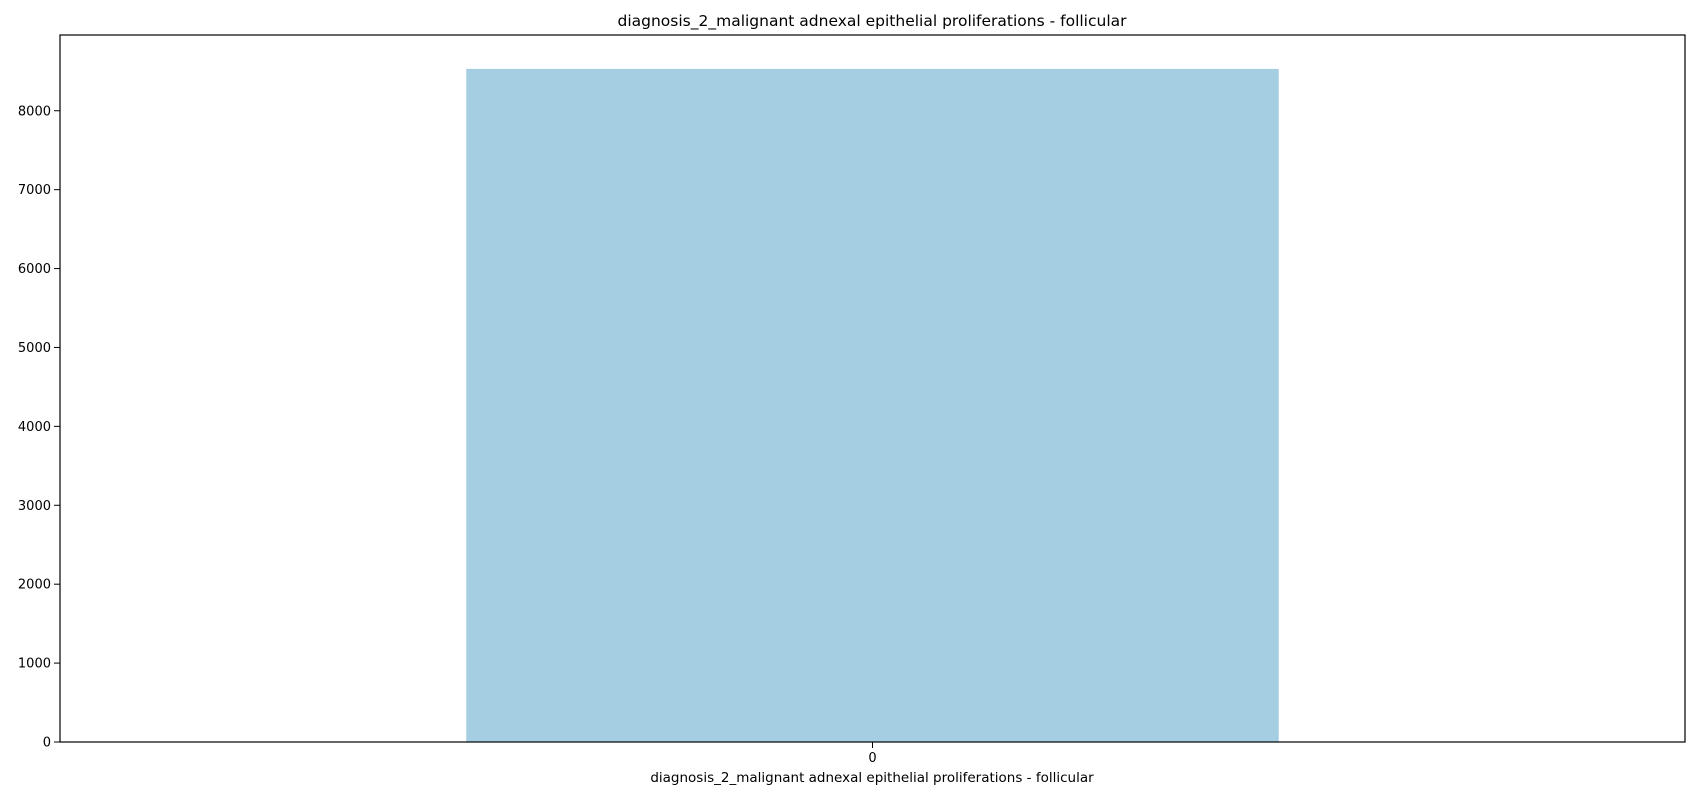 Image resolution: width=1700 pixels, height=800 pixels. Describe the element at coordinates (34, 111) in the screenshot. I see `y-tick-label: 8000` at that location.